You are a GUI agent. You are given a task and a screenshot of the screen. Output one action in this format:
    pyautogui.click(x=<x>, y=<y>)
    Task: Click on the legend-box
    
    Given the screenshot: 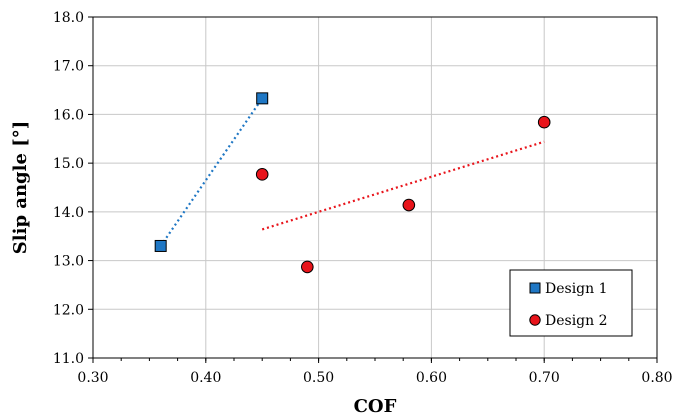 What is the action you would take?
    pyautogui.click(x=571, y=303)
    